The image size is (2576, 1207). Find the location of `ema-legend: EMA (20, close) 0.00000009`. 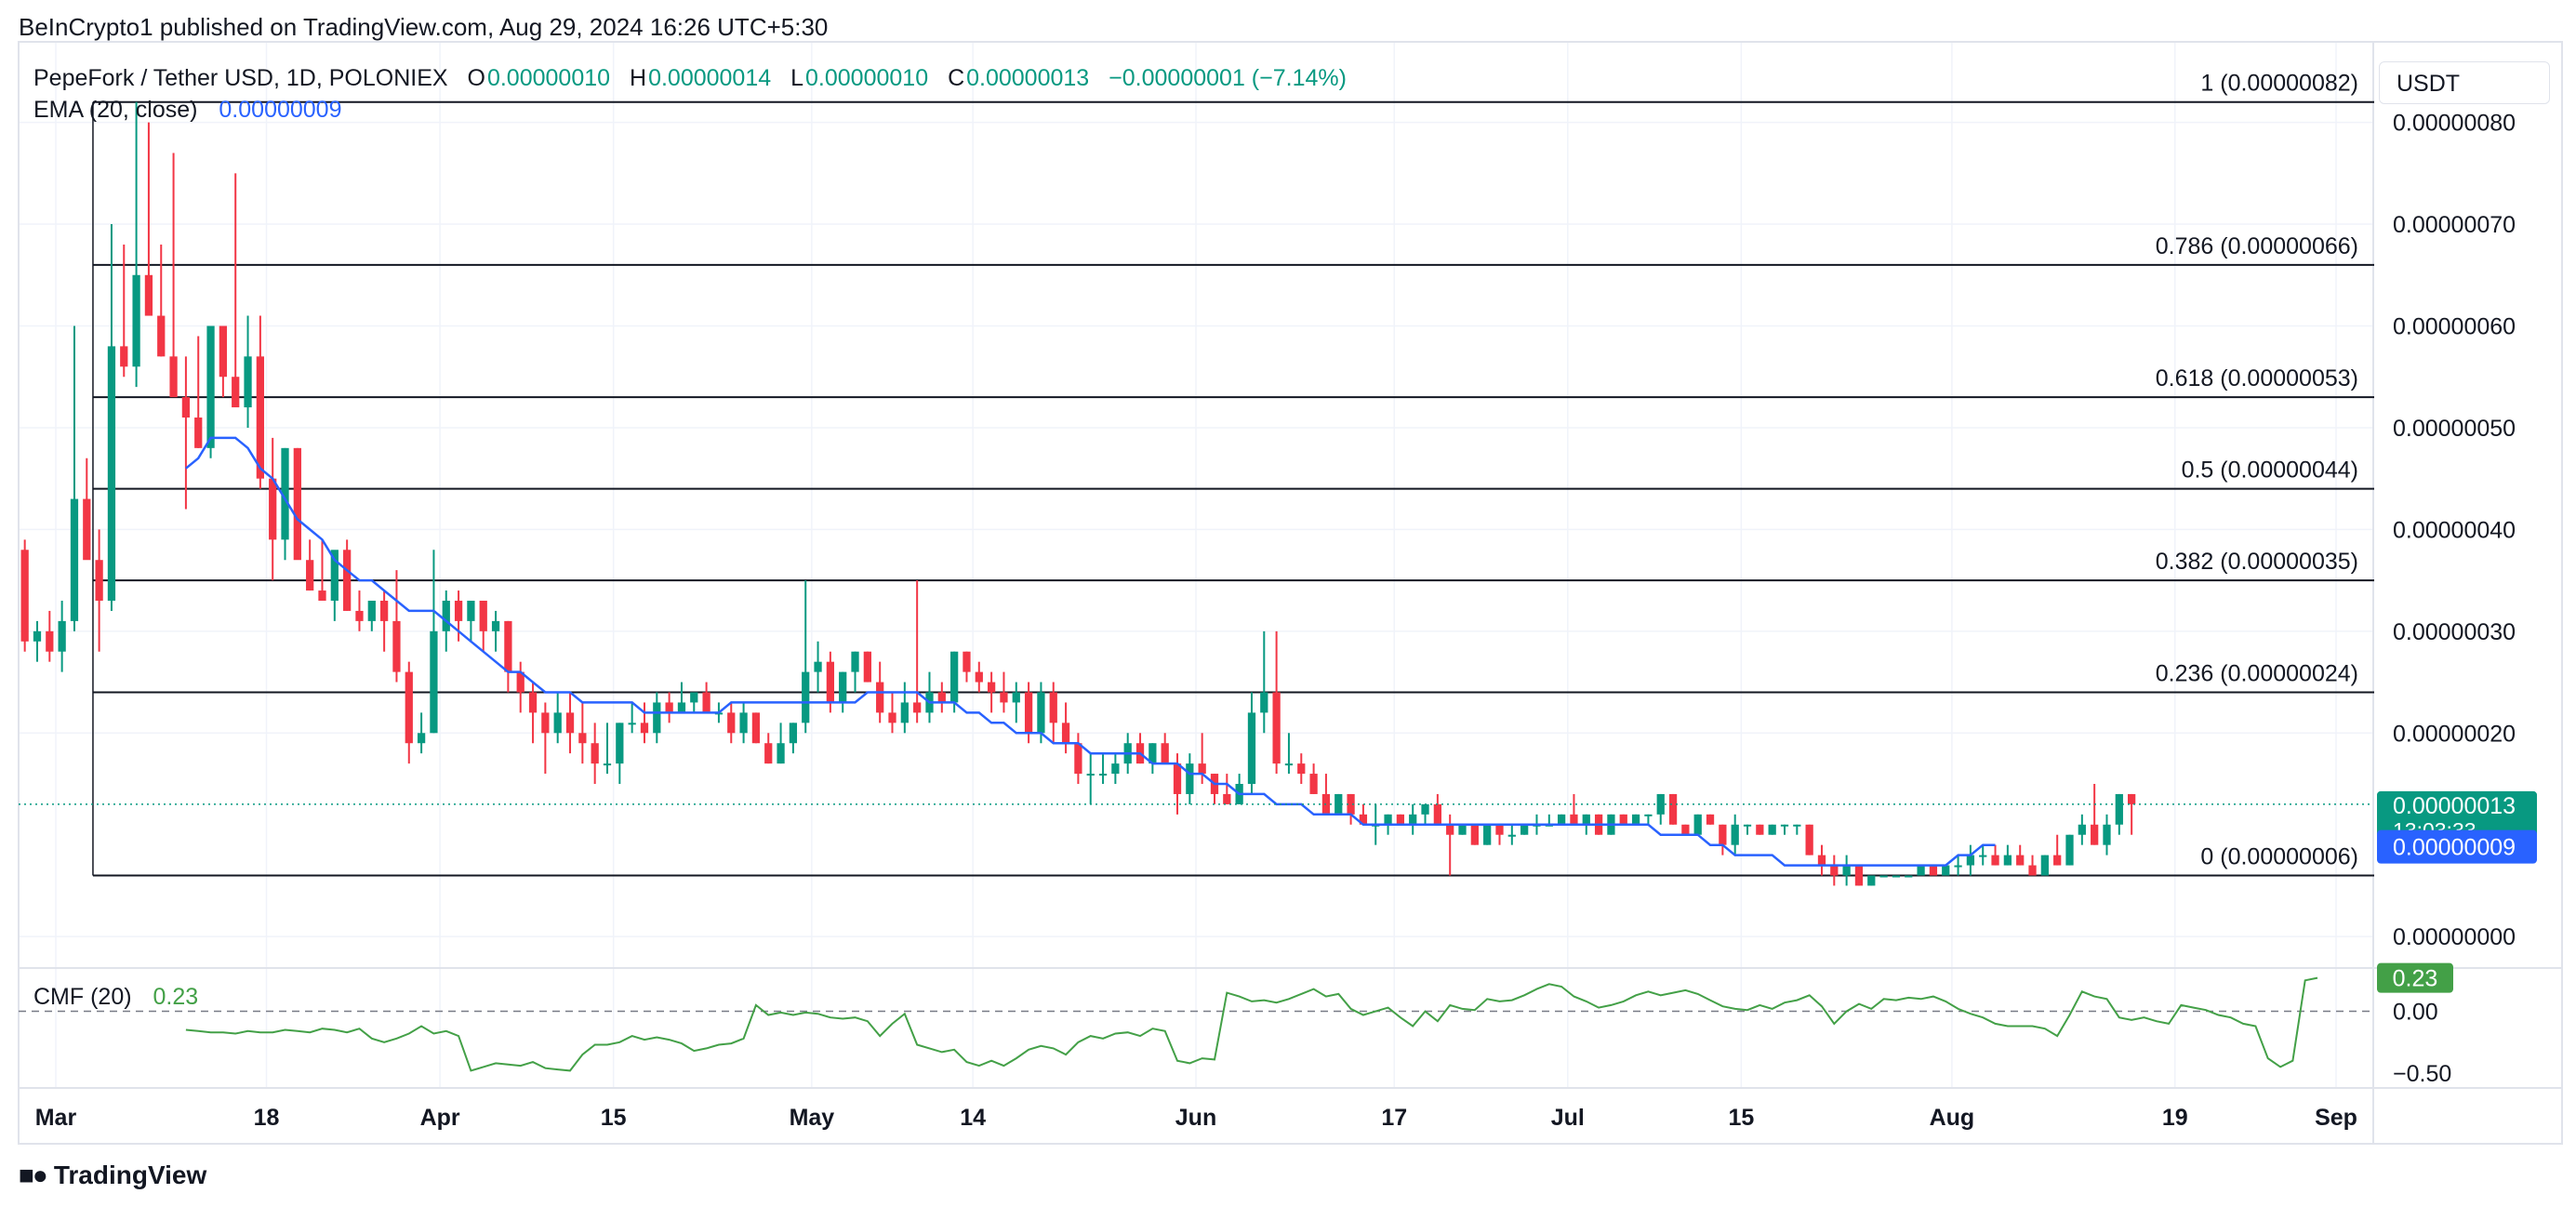

ema-legend: EMA (20, close) 0.00000009 is located at coordinates (188, 110).